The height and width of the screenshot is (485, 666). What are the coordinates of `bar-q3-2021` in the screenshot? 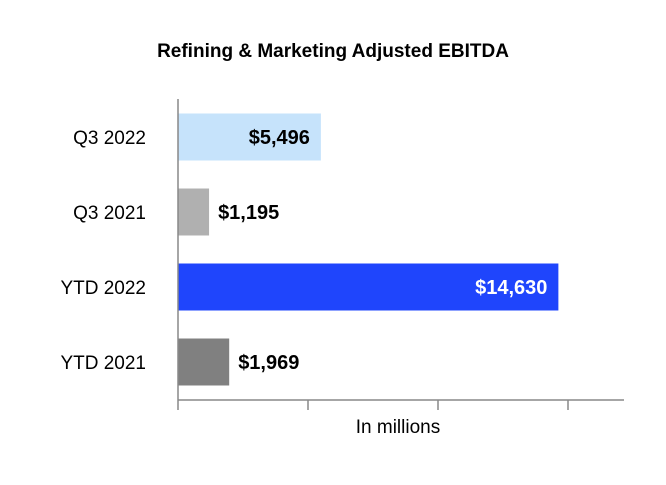 It's located at (194, 212).